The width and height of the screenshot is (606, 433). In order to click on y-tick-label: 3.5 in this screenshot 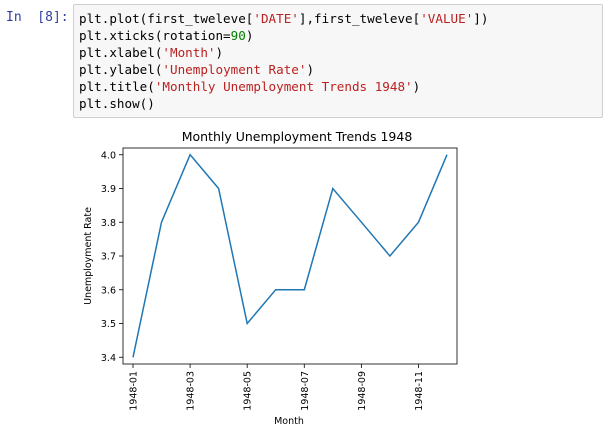, I will do `click(108, 324)`.